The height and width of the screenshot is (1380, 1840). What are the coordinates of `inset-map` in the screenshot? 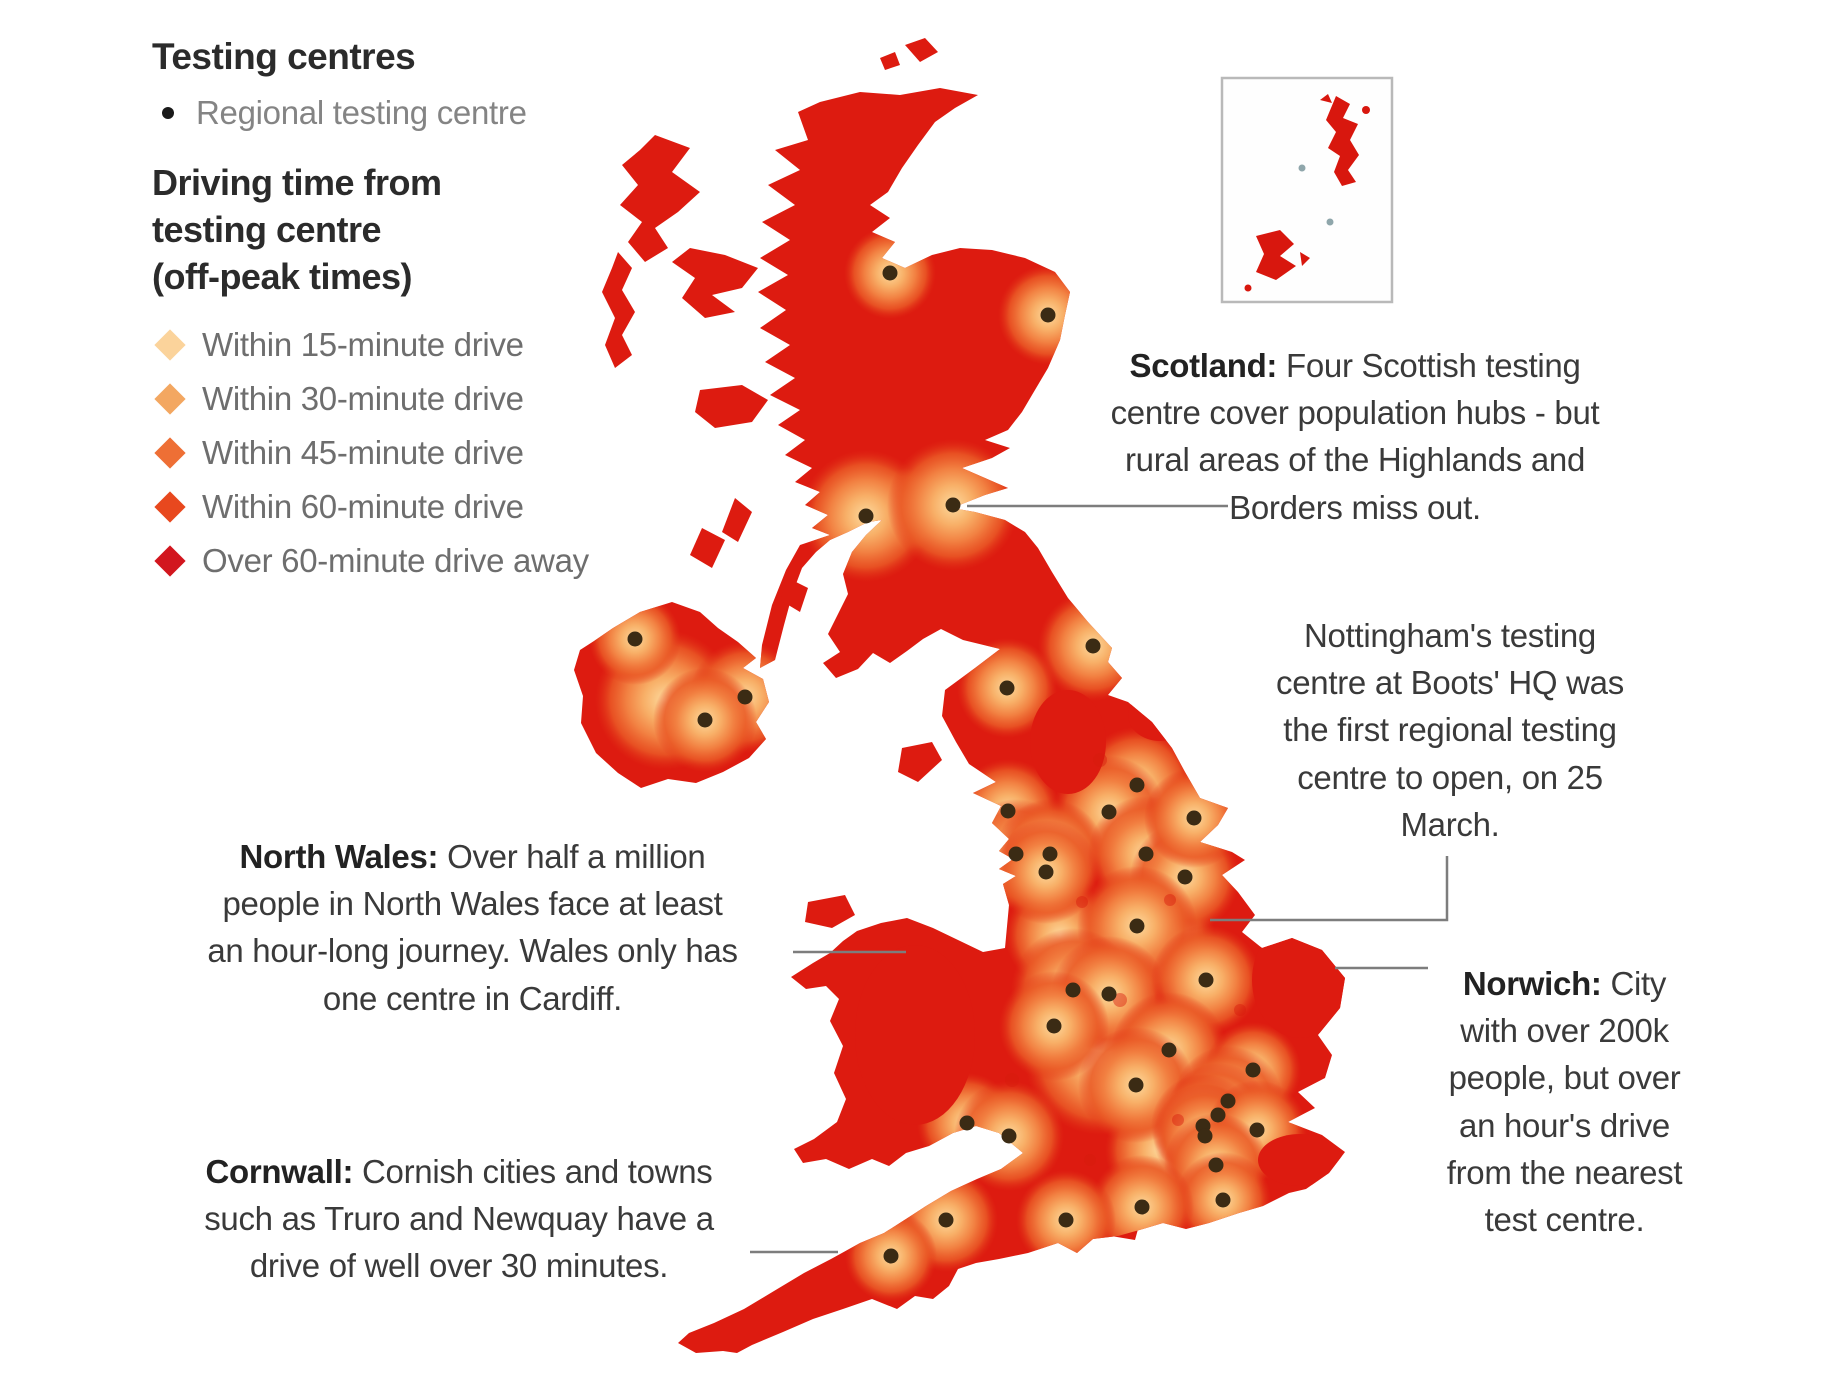 It's located at (1307, 190).